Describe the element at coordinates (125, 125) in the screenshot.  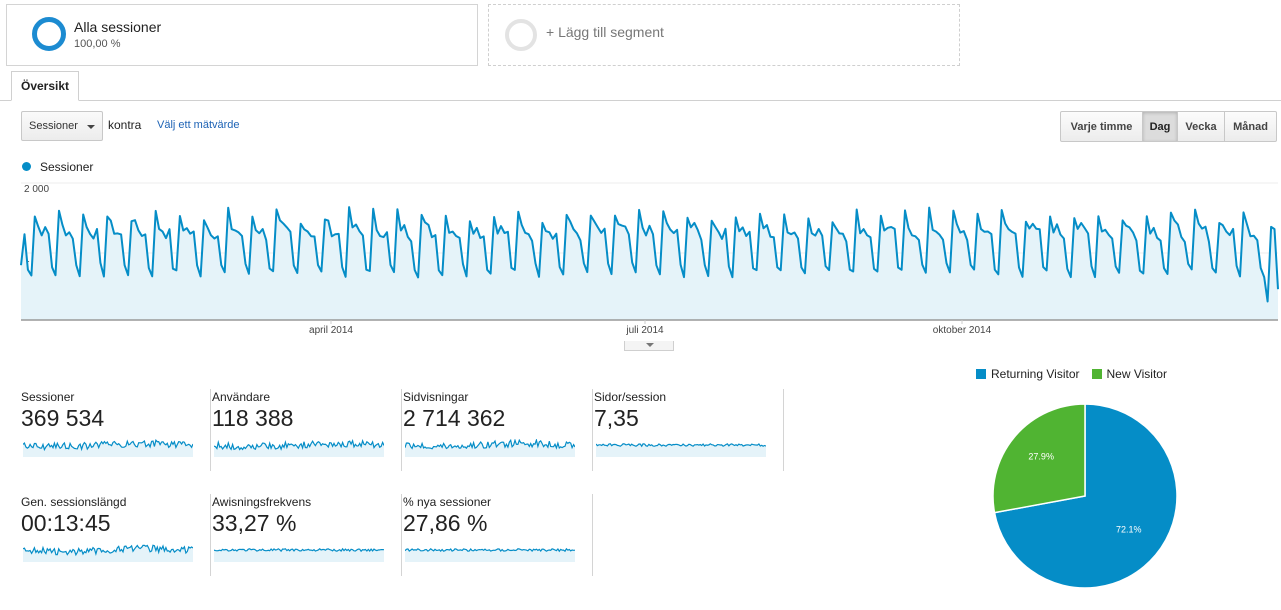
I see `versus-text: kontra` at that location.